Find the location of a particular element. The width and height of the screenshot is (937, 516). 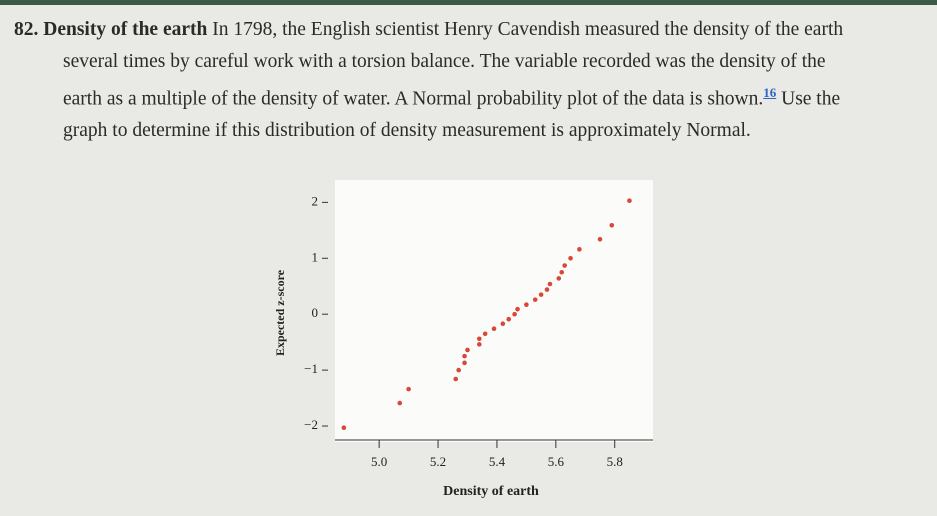

y-axis-label: Expected z-score is located at coordinates (280, 312).